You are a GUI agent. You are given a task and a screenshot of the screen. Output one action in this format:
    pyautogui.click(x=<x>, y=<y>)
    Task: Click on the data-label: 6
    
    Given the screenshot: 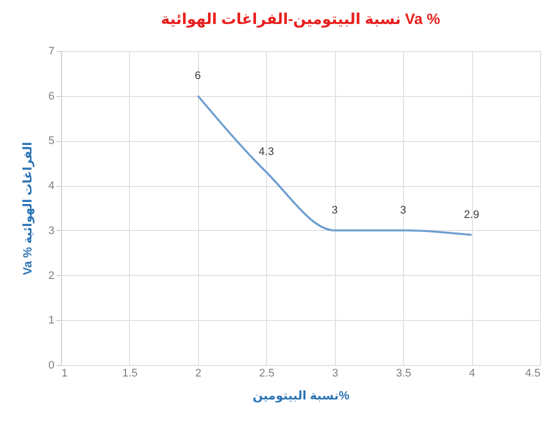 What is the action you would take?
    pyautogui.click(x=197, y=76)
    